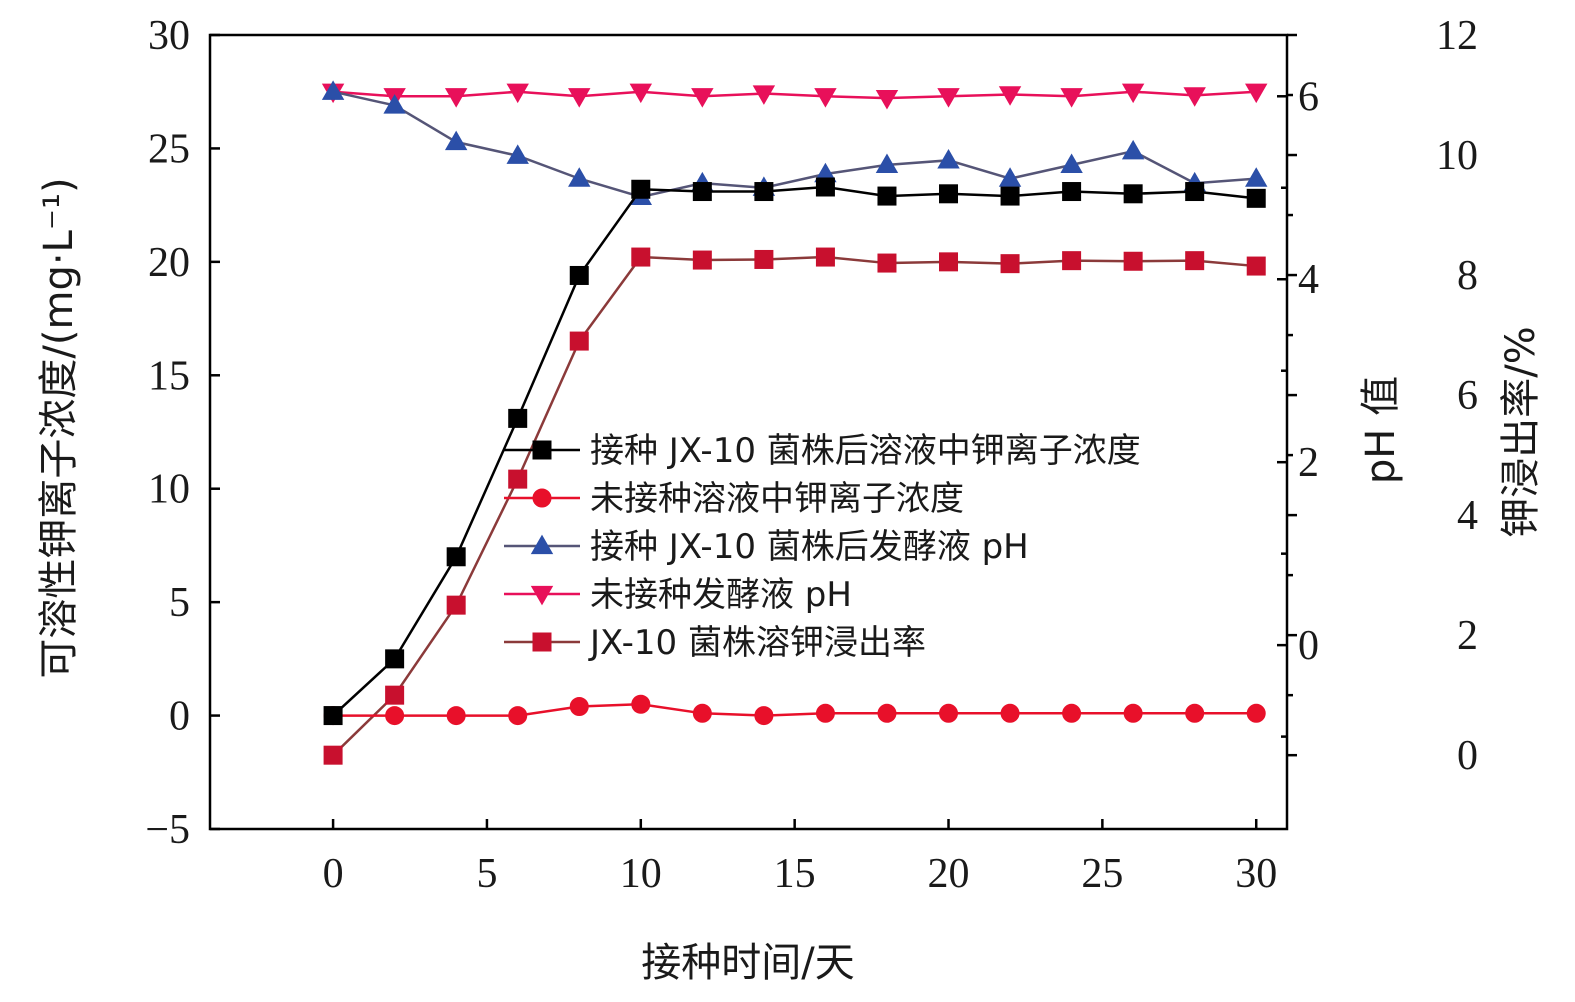 The width and height of the screenshot is (1575, 1002). Describe the element at coordinates (777, 499) in the screenshot. I see `legend-label: 未接种溶液中钾离子浓度` at that location.